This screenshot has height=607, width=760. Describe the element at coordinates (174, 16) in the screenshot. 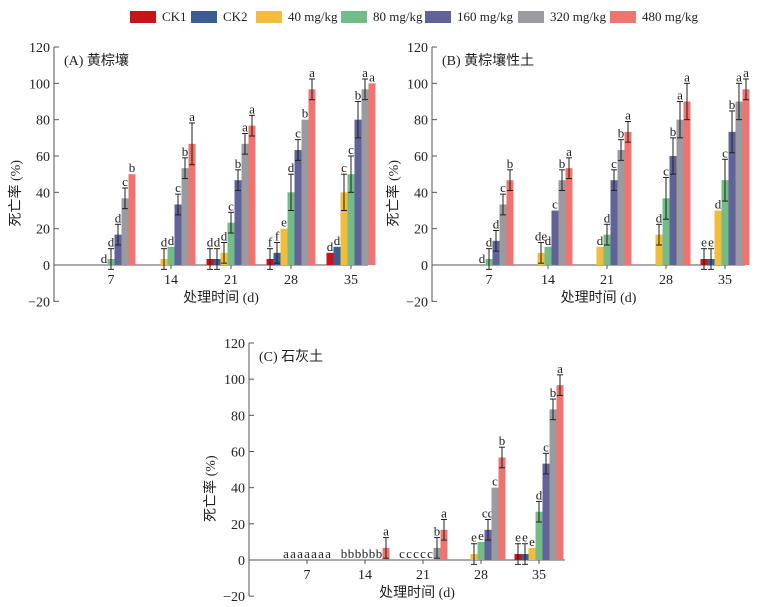

I see `legend-label: CK1` at that location.